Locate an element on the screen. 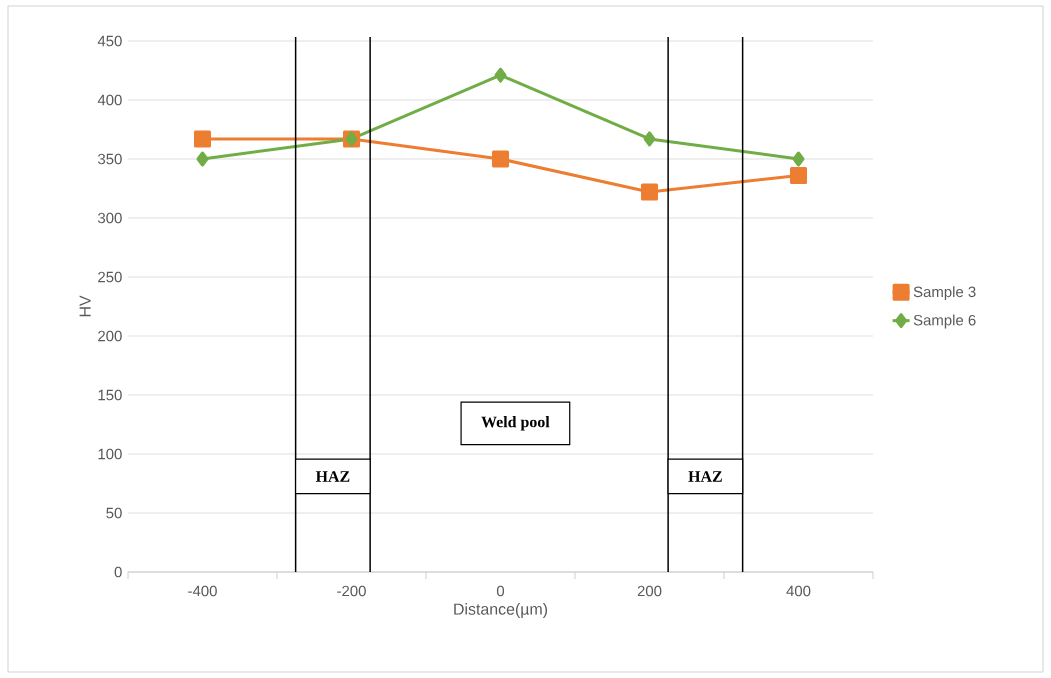  legend-label: Sample 6 is located at coordinates (944, 321).